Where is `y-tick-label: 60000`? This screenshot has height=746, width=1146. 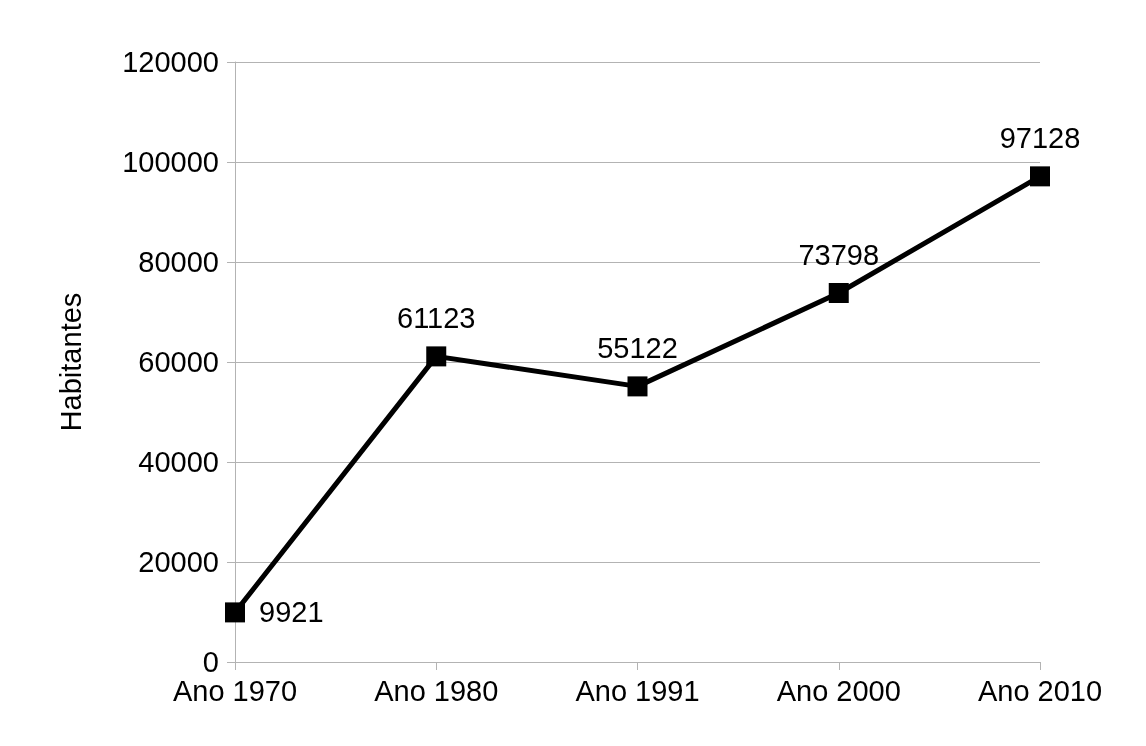 y-tick-label: 60000 is located at coordinates (178, 362).